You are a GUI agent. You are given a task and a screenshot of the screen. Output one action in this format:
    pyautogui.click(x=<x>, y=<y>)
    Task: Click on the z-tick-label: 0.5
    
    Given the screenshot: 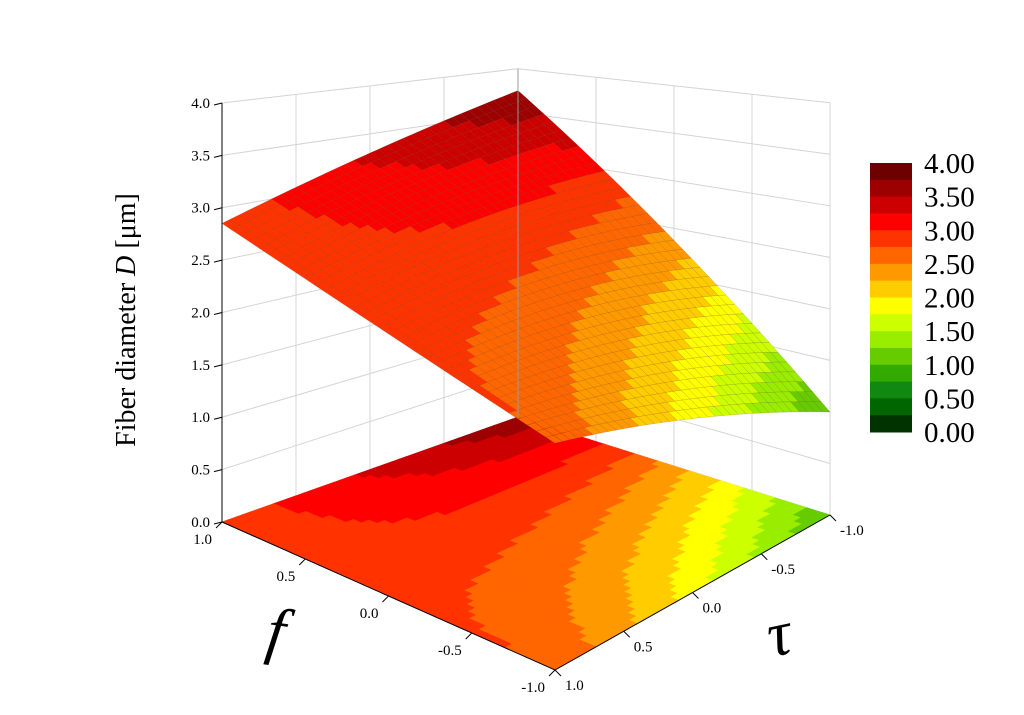 What is the action you would take?
    pyautogui.click(x=200, y=471)
    